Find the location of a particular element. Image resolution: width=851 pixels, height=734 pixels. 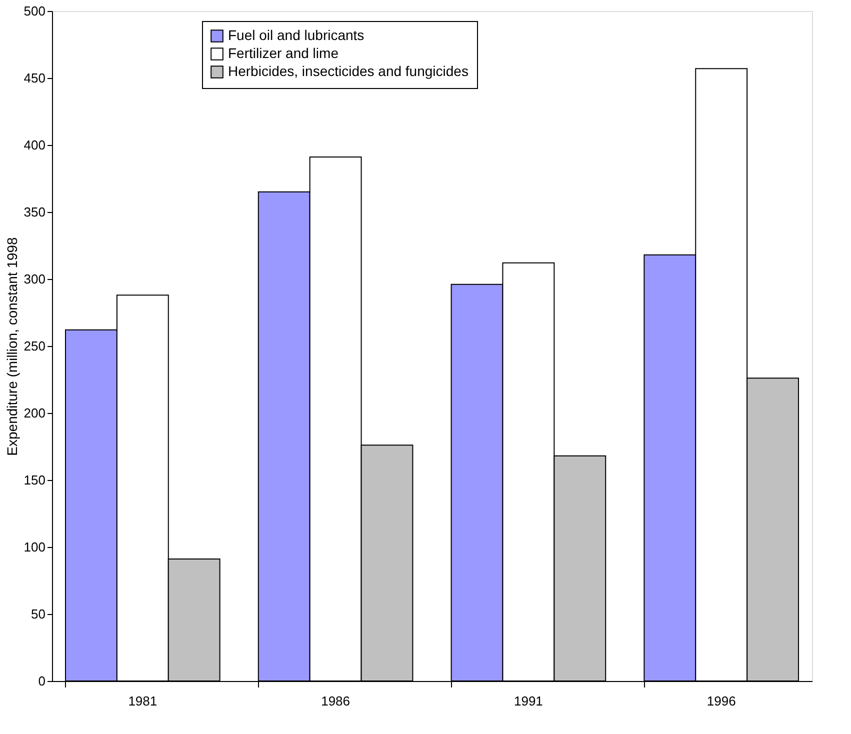

y-tick-label: 0 is located at coordinates (42, 681).